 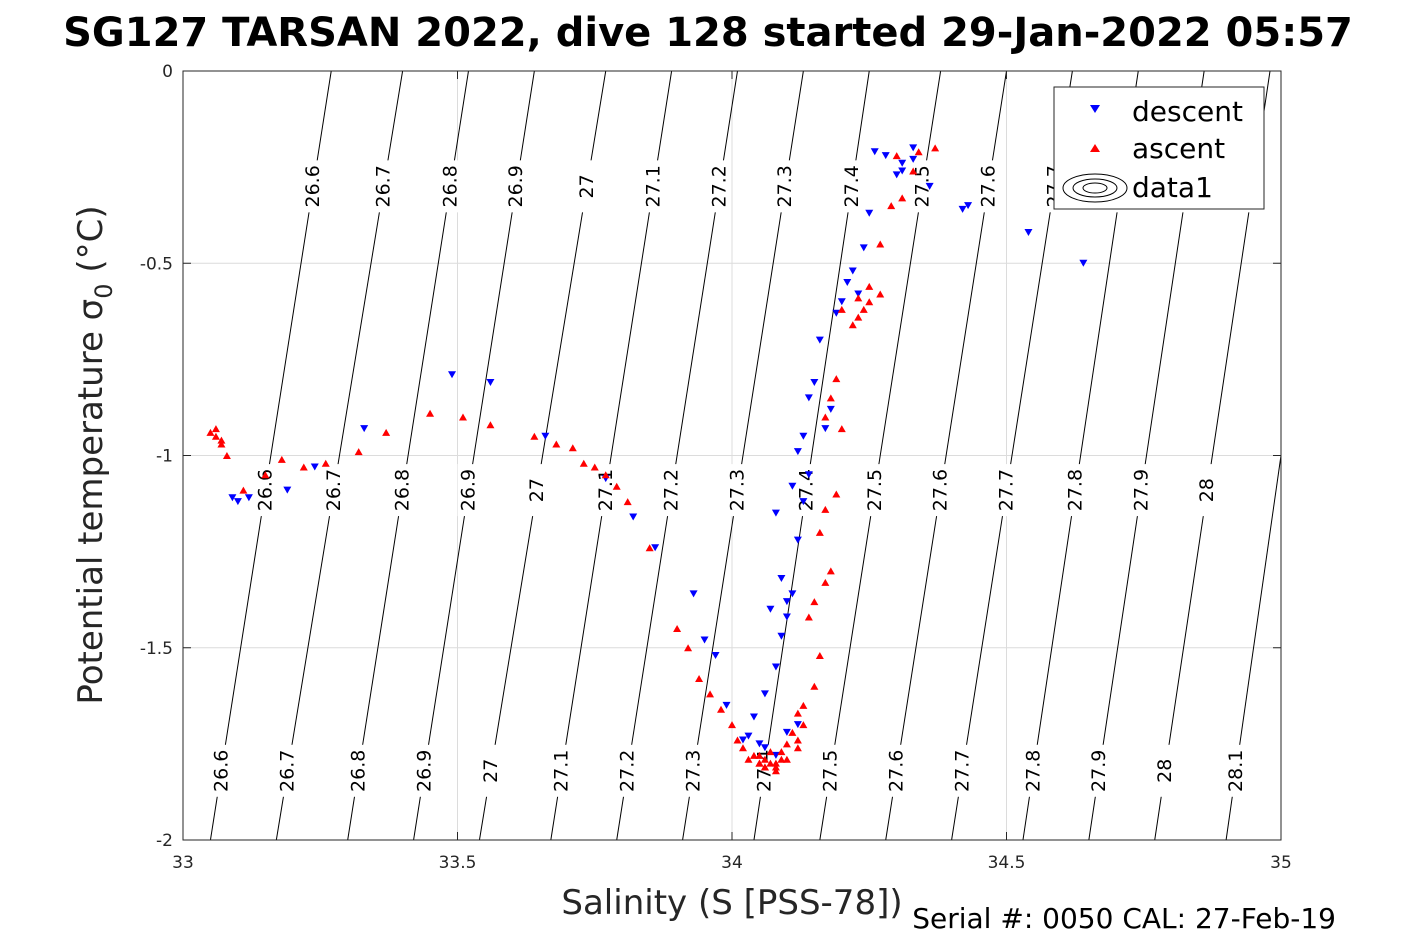 I want to click on x-tick-label-3: 34.5, so click(x=1007, y=863).